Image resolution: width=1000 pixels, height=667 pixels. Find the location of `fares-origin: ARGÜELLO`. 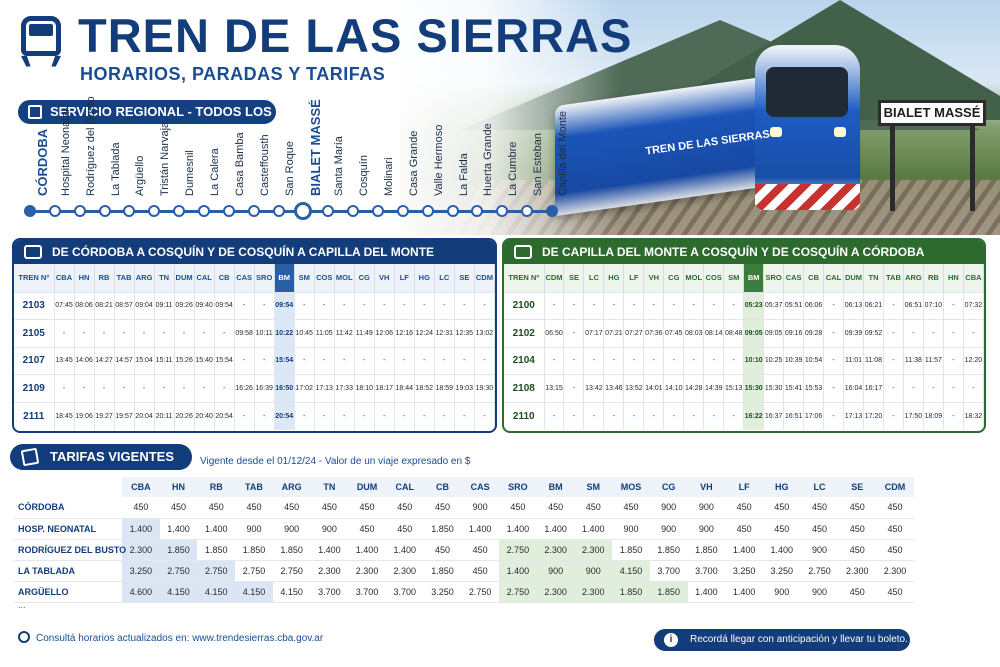

fares-origin: ARGÜELLO is located at coordinates (68, 592).